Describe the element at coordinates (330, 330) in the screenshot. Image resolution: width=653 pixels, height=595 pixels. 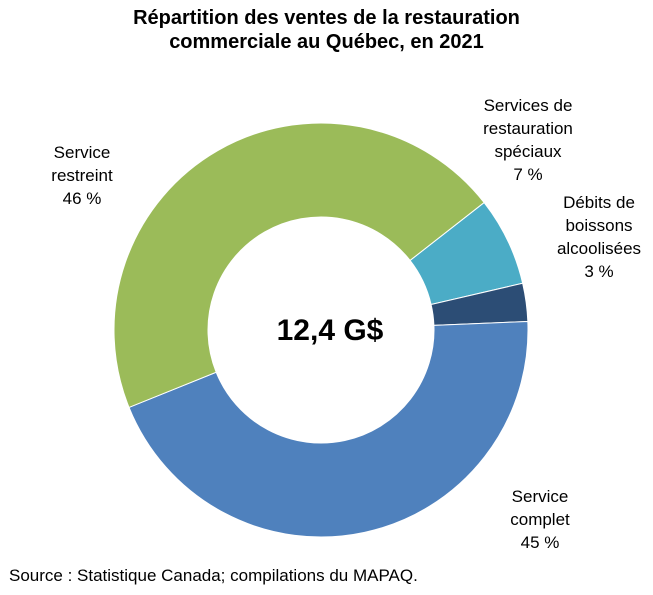
I see `donut-center-total: 12,4 G$` at that location.